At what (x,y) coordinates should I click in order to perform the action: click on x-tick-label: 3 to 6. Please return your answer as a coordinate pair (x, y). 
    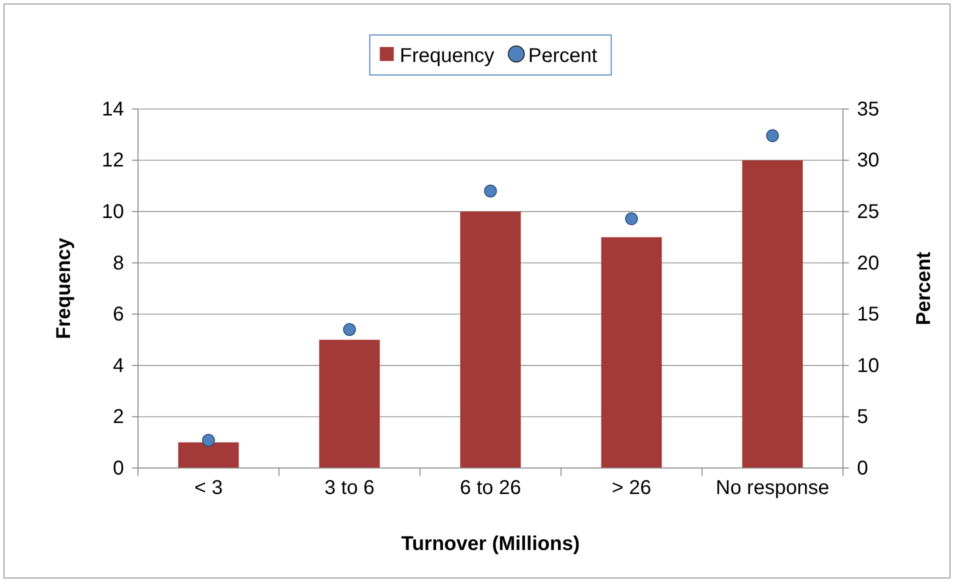
    Looking at the image, I should click on (349, 488).